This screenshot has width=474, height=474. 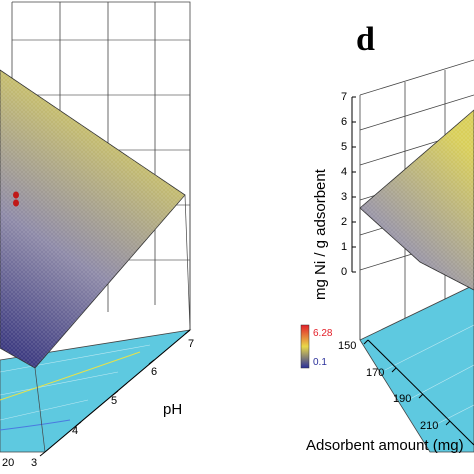 What do you see at coordinates (365, 39) in the screenshot?
I see `panel-letter: d` at bounding box center [365, 39].